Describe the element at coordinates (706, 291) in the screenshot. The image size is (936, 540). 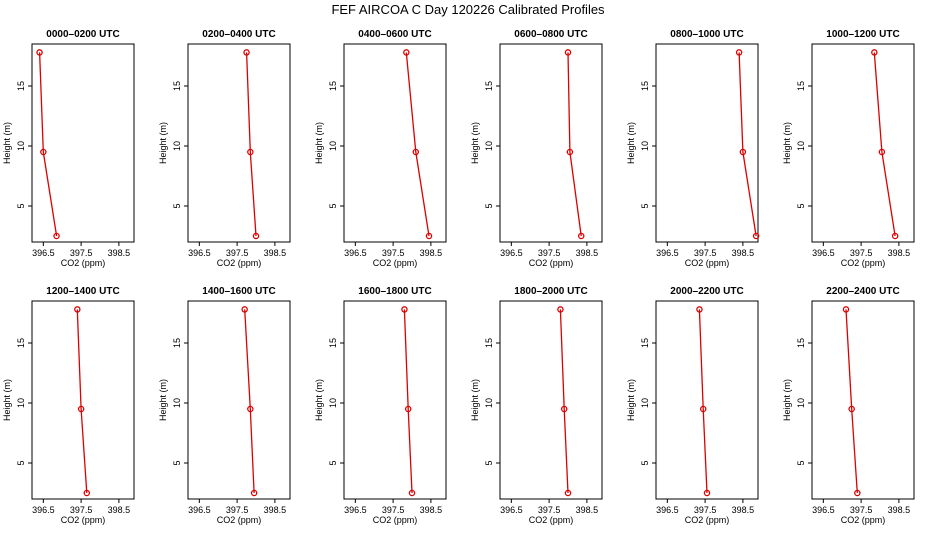
I see `panel-title: 2000–2200 UTC` at that location.